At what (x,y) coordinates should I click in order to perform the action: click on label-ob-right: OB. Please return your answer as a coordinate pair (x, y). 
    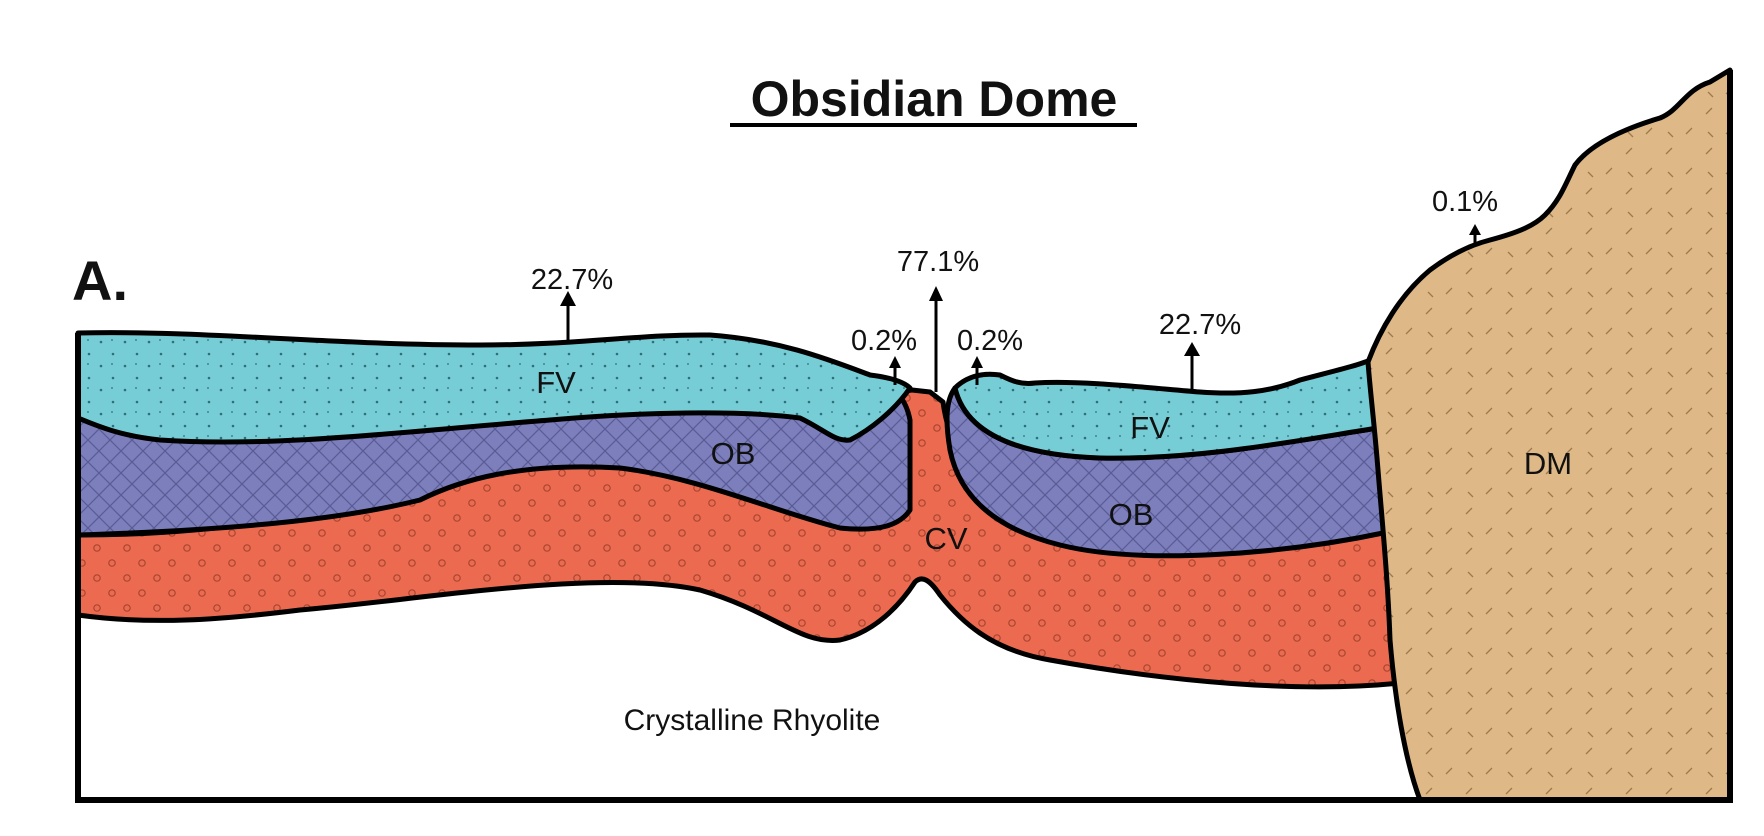
    Looking at the image, I should click on (1131, 514).